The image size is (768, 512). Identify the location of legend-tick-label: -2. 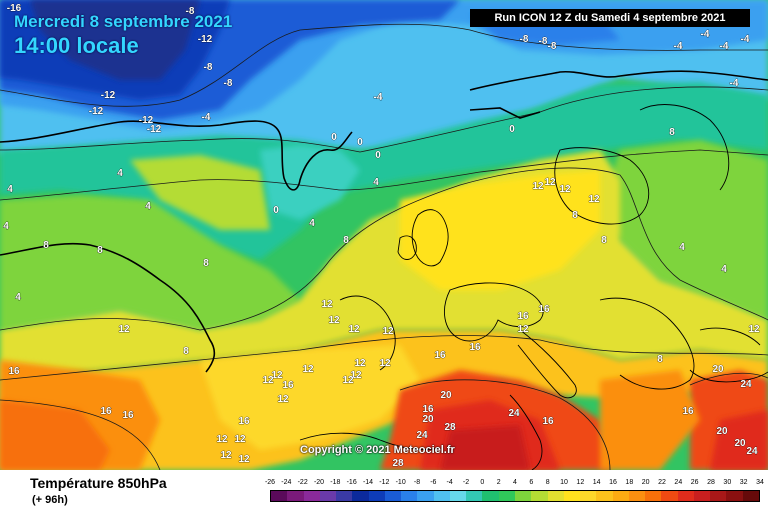
(466, 482).